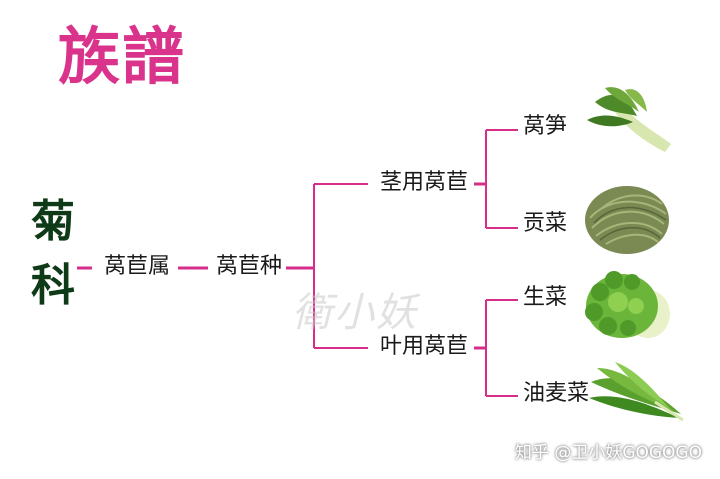 Image resolution: width=720 pixels, height=479 pixels. What do you see at coordinates (627, 304) in the screenshot?
I see `lettuce-leaf-image` at bounding box center [627, 304].